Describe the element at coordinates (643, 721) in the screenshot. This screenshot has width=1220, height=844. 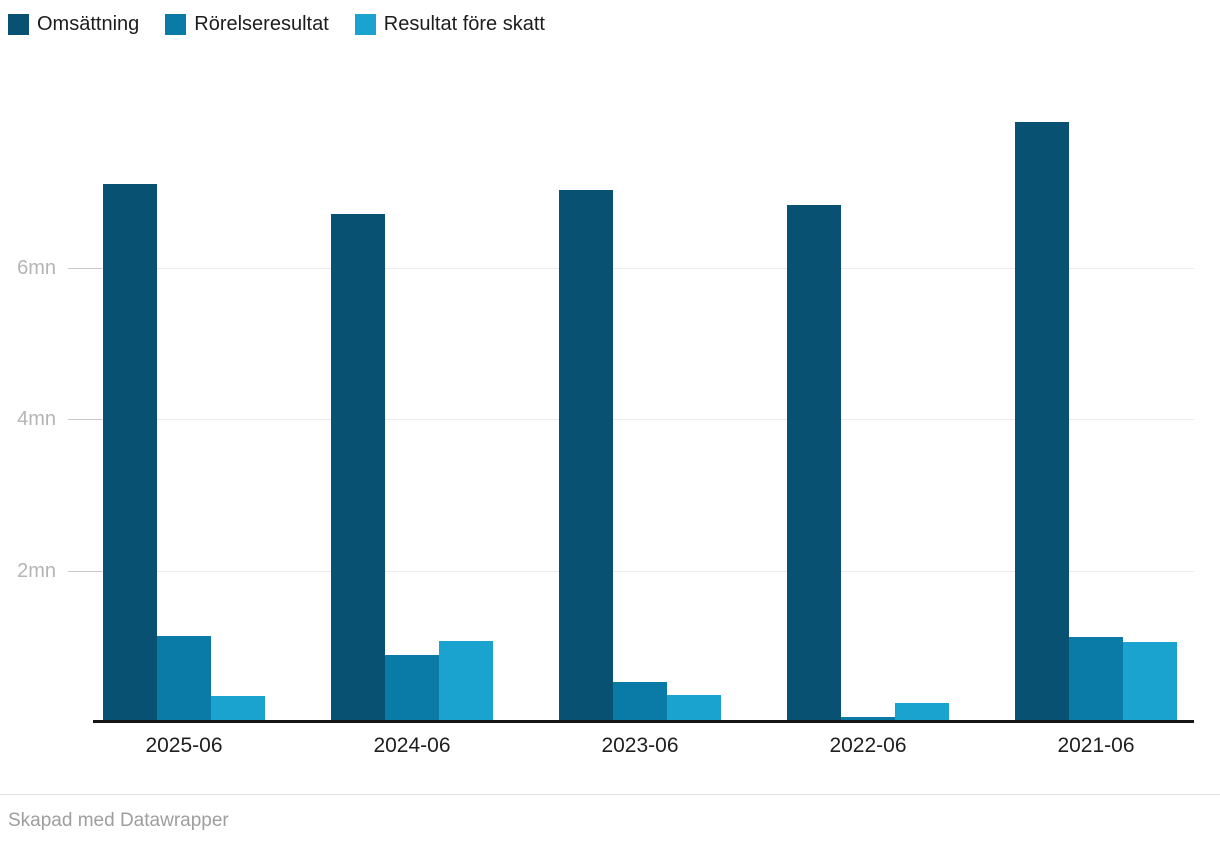
I see `x-axis-line` at that location.